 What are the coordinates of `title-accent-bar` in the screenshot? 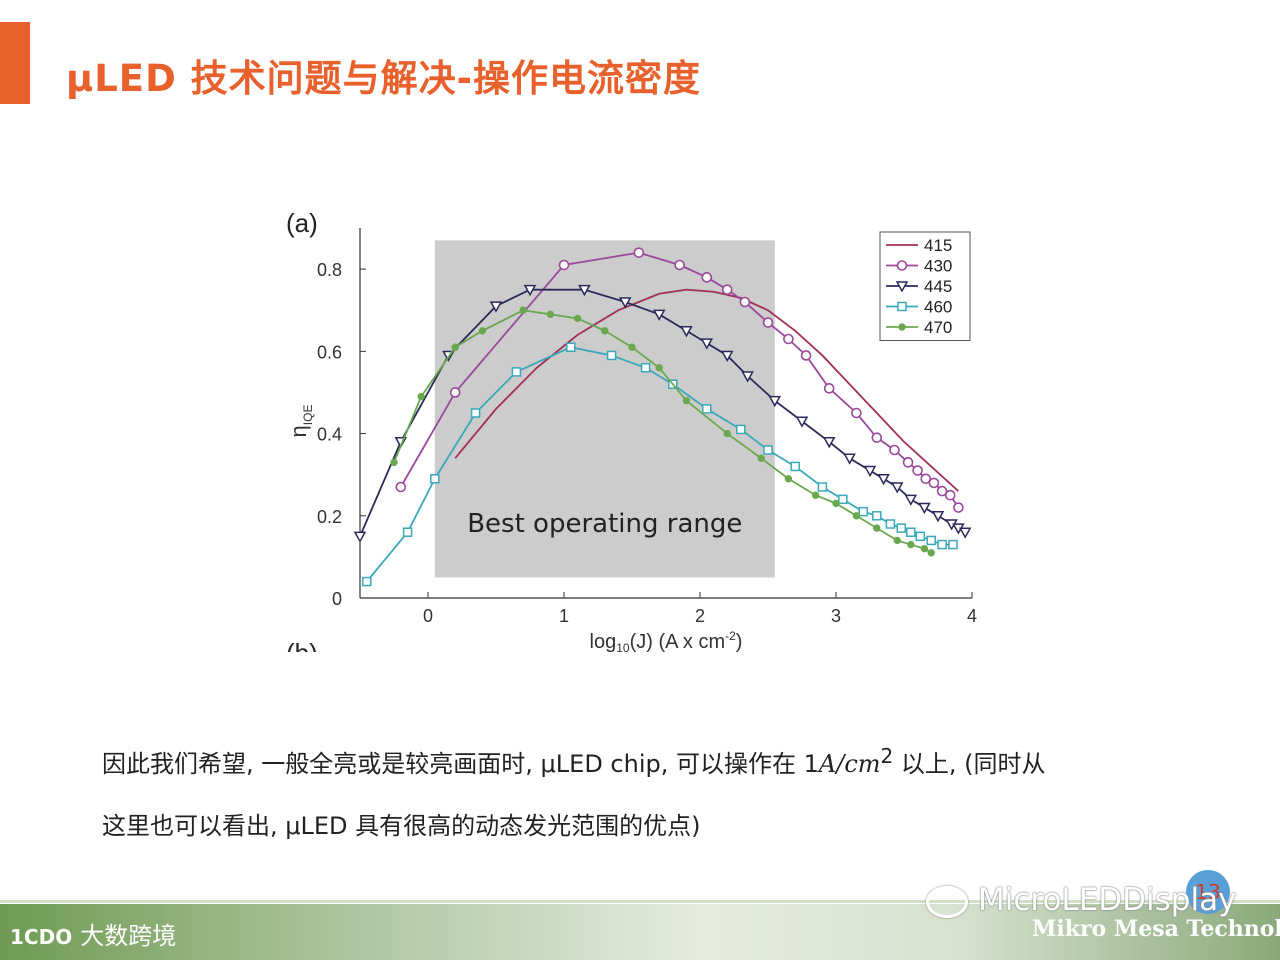 It's located at (15, 63).